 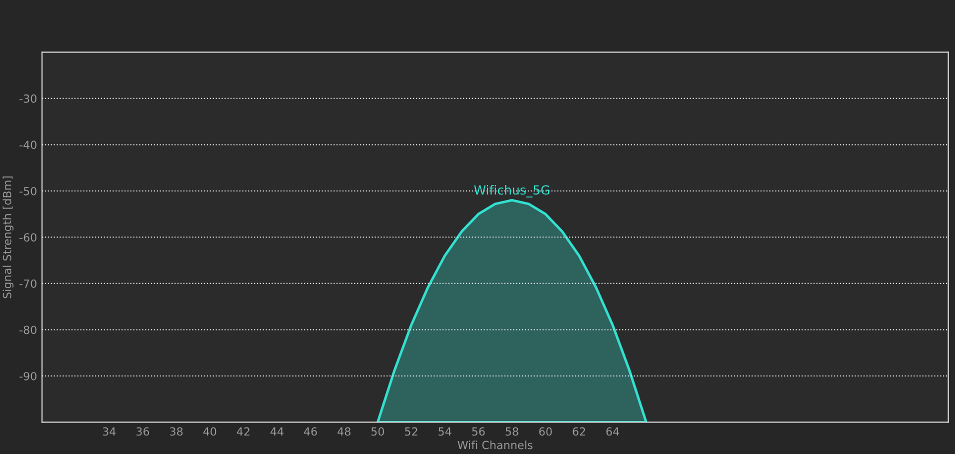 What do you see at coordinates (344, 431) in the screenshot?
I see `x-tick-label: 48` at bounding box center [344, 431].